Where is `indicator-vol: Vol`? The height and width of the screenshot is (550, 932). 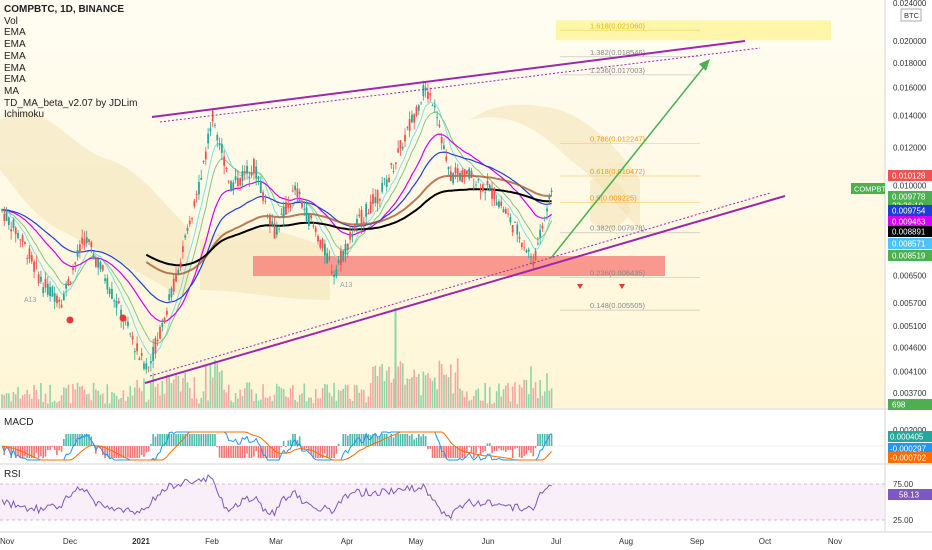
indicator-vol: Vol is located at coordinates (11, 21).